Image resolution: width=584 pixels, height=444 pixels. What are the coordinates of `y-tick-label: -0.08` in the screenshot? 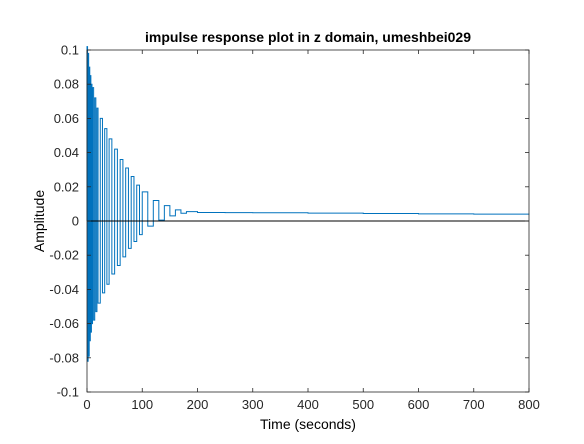 It's located at (64, 357).